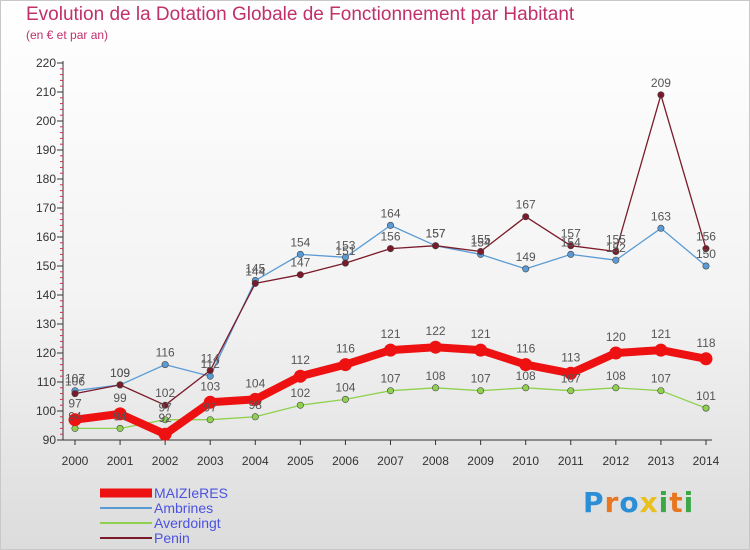  What do you see at coordinates (46, 208) in the screenshot?
I see `y-tick-label: 170` at bounding box center [46, 208].